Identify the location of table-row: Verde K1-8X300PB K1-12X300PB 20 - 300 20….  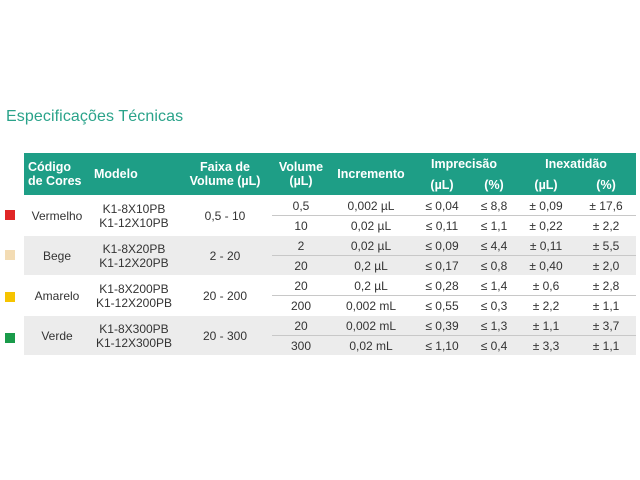
(330, 335).